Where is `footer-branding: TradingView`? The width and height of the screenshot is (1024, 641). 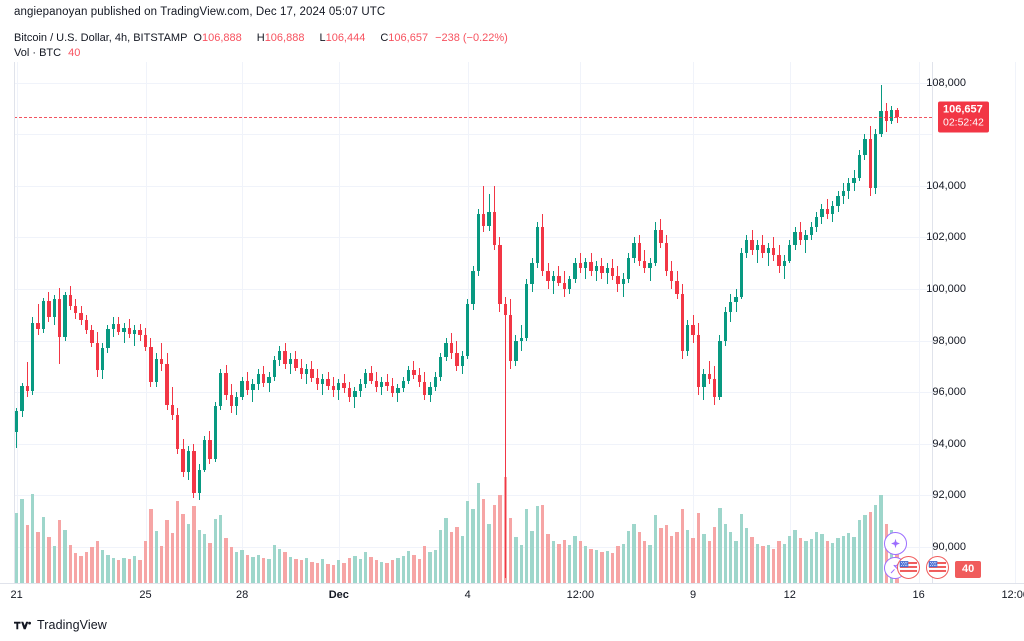 footer-branding: TradingView is located at coordinates (60, 625).